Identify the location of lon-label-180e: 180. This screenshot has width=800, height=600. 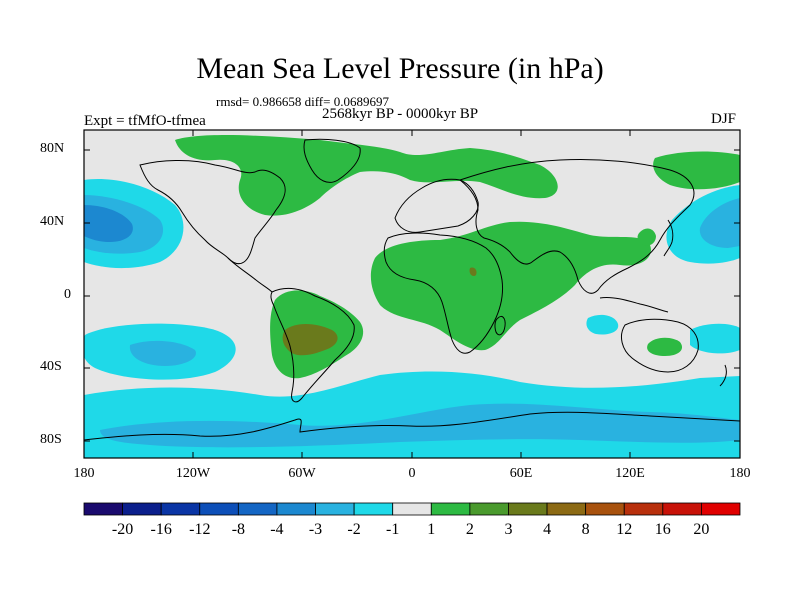
(740, 473).